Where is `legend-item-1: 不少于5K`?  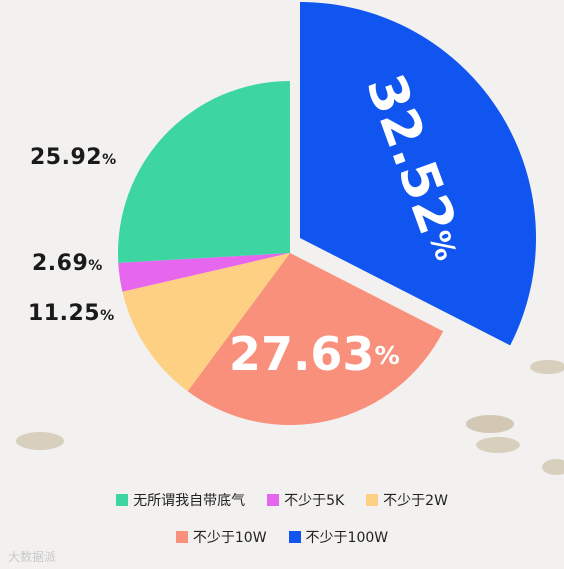 legend-item-1: 不少于5K is located at coordinates (305, 500).